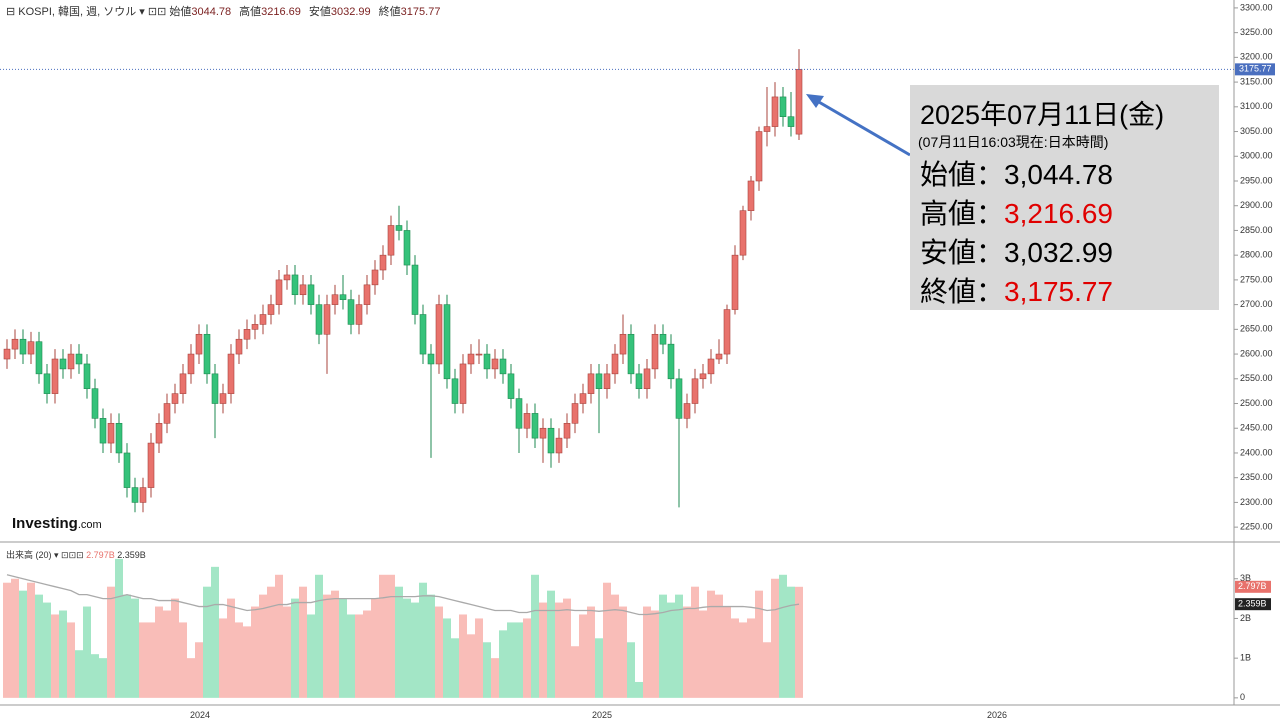 The width and height of the screenshot is (1280, 720). I want to click on annotation-row: 高値：3,216.69, so click(1069, 213).